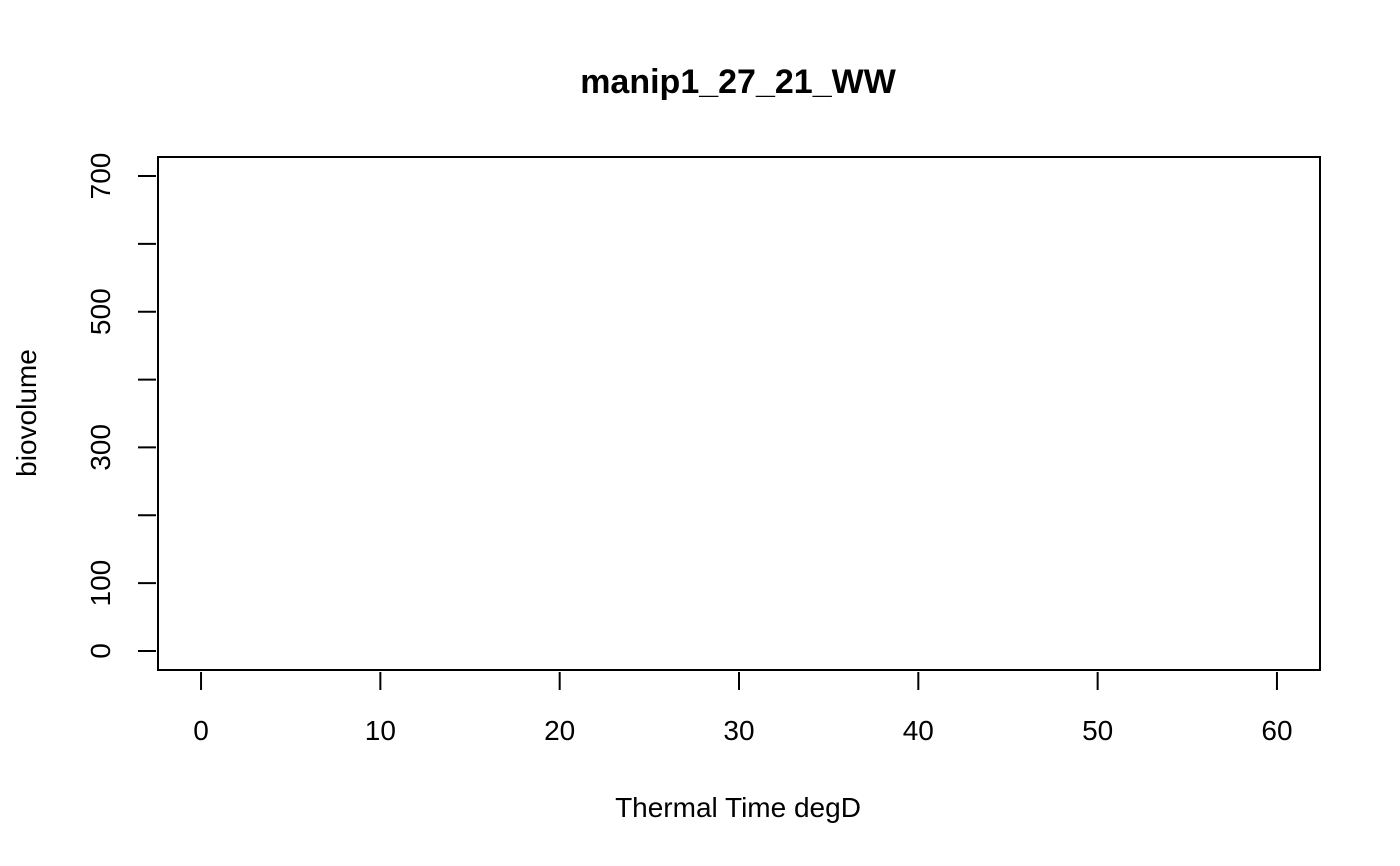  What do you see at coordinates (100, 583) in the screenshot?
I see `y-tick-label: 100` at bounding box center [100, 583].